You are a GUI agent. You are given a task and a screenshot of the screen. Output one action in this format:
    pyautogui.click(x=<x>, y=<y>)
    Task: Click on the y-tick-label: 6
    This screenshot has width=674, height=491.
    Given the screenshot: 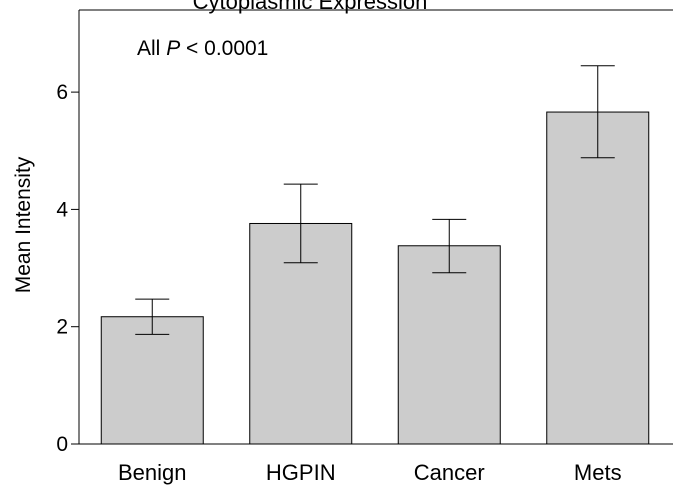 What is the action you would take?
    pyautogui.click(x=62, y=92)
    